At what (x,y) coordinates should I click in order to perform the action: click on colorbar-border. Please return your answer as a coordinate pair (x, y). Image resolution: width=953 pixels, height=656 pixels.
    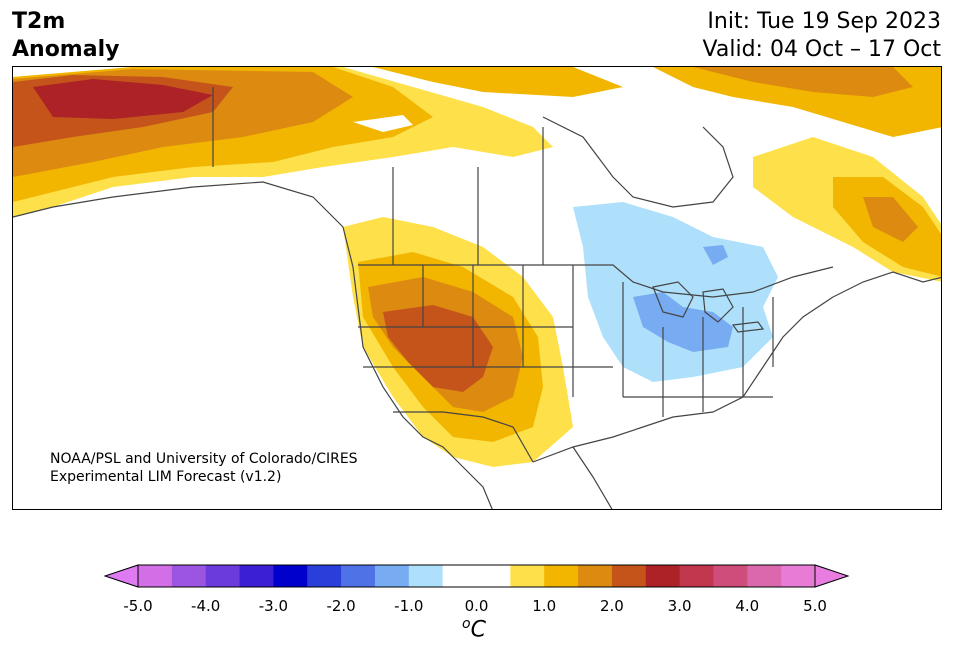
    Looking at the image, I should click on (476, 576).